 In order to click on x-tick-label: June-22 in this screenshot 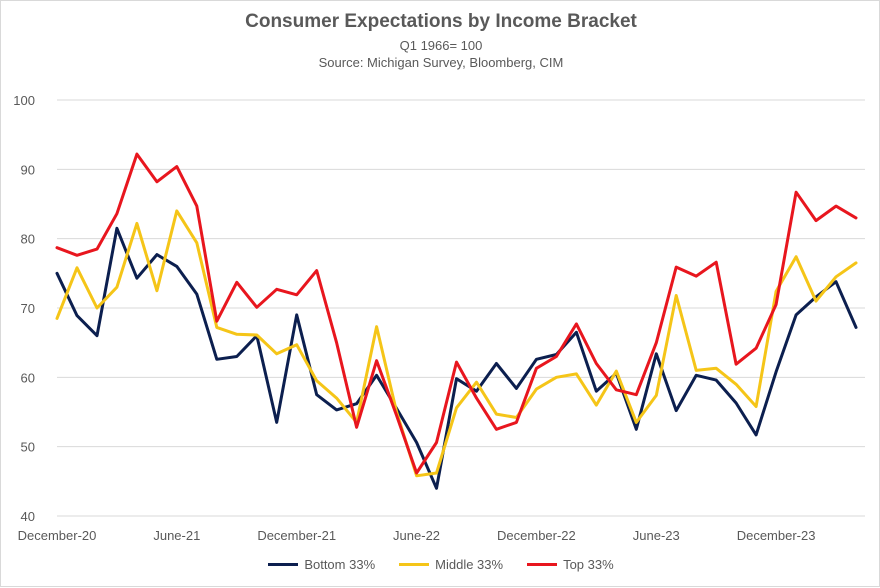, I will do `click(416, 535)`.